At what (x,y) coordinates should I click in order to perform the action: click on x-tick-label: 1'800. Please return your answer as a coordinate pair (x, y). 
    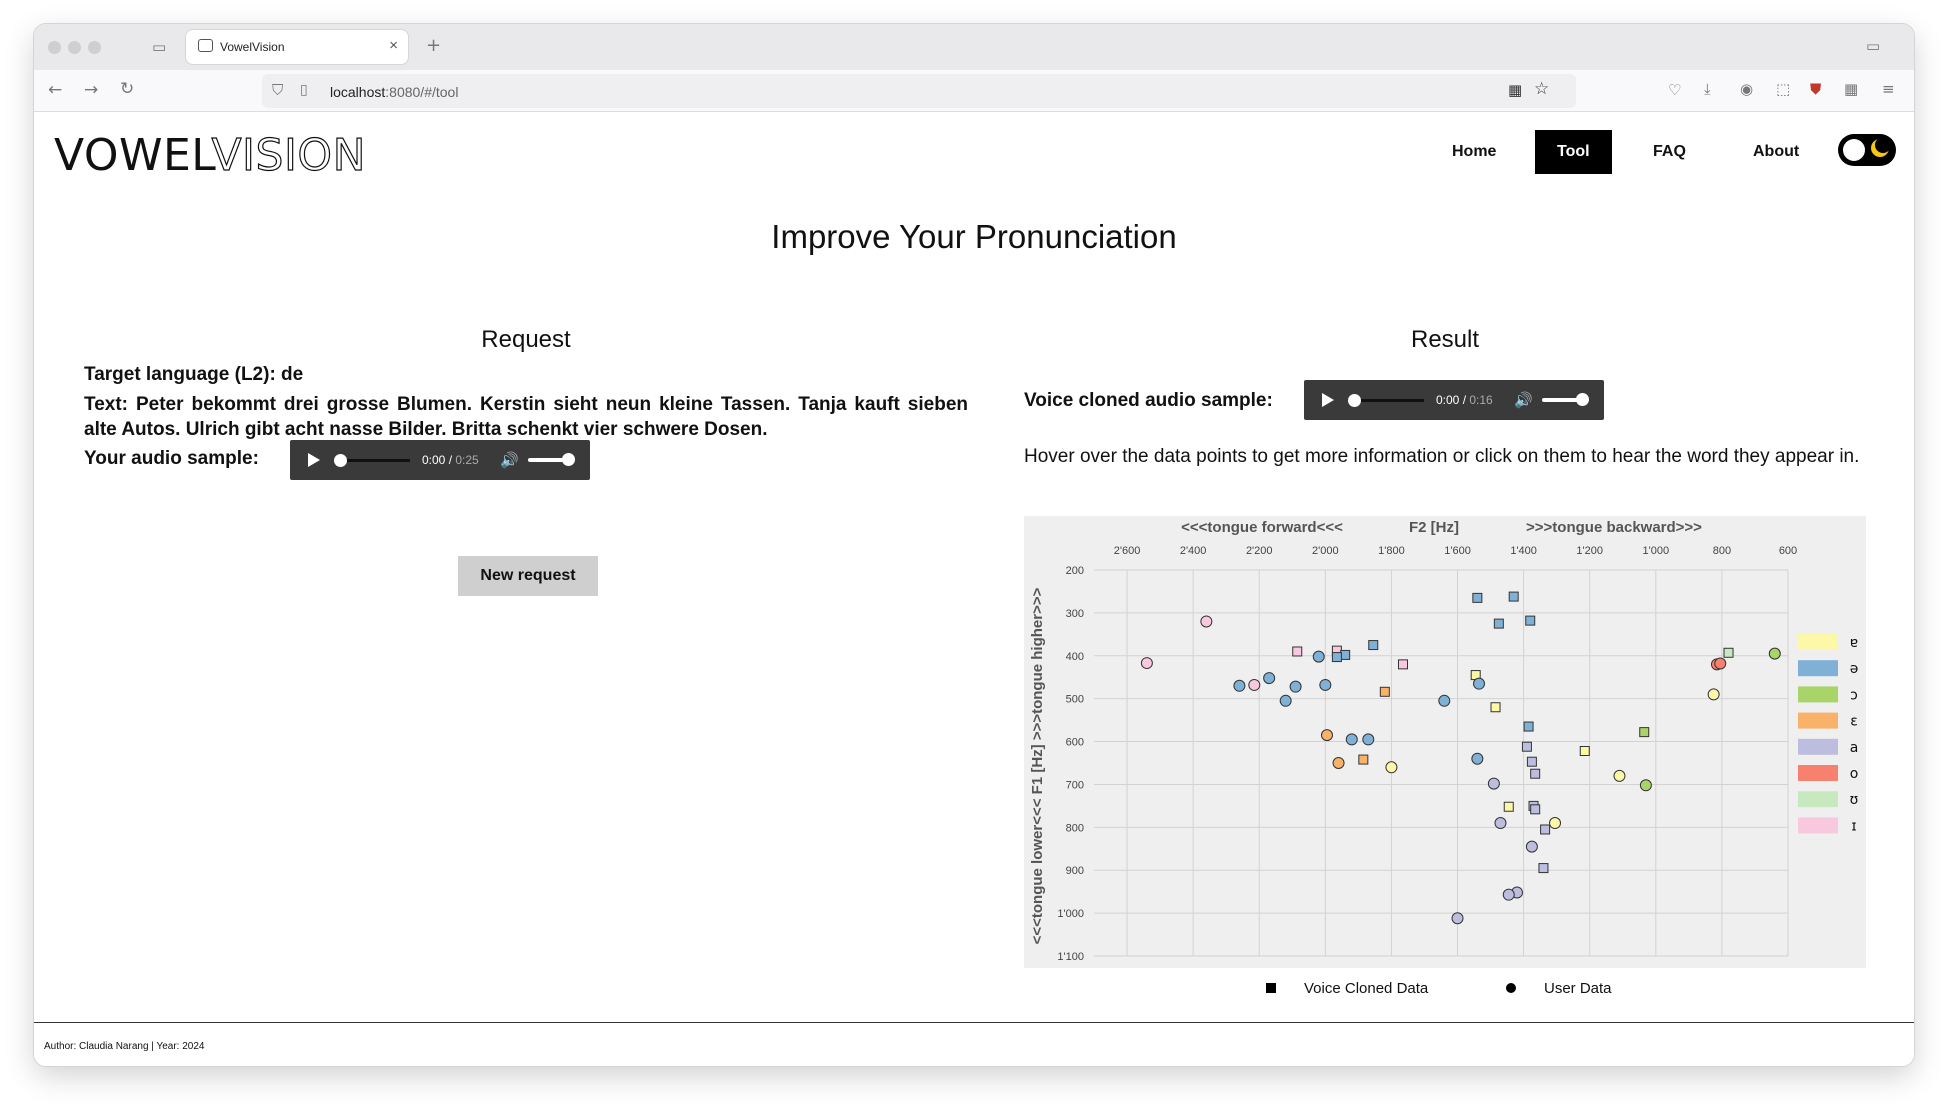
    Looking at the image, I should click on (1391, 551).